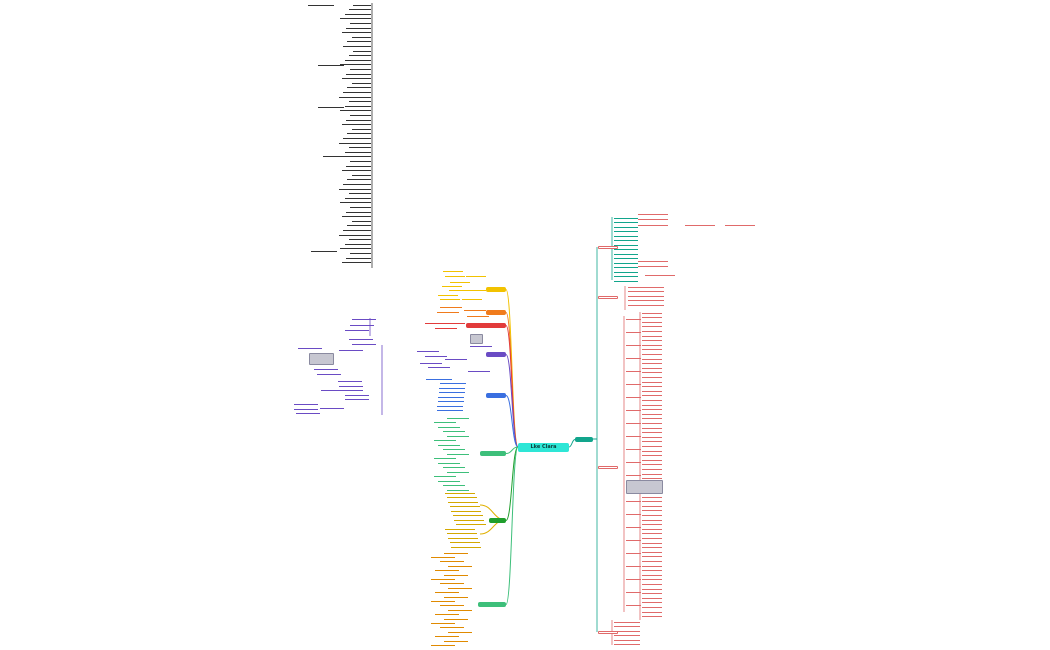  I want to click on center-topic: Lke Clara, so click(543, 447).